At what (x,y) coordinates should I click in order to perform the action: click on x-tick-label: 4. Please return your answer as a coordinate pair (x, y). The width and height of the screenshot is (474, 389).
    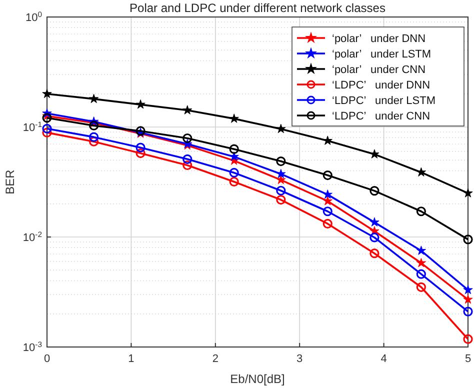
    Looking at the image, I should click on (383, 359).